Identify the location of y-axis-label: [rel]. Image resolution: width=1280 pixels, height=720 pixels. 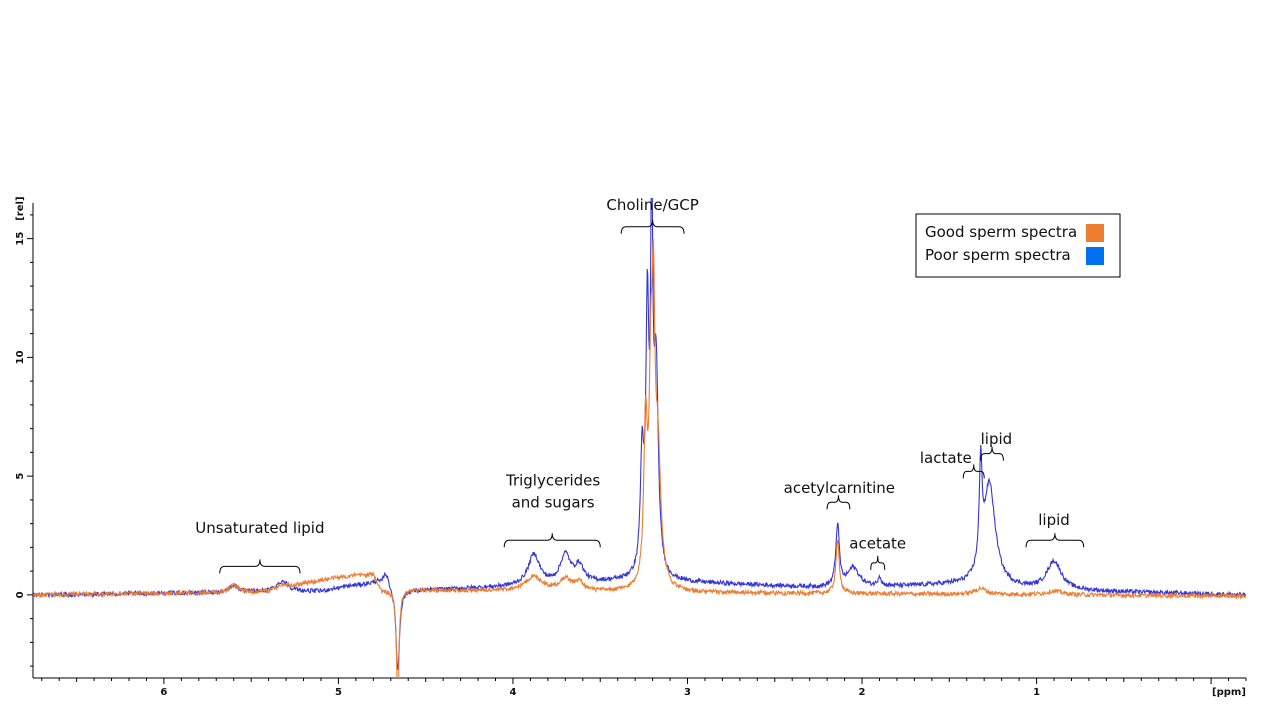
(20, 208).